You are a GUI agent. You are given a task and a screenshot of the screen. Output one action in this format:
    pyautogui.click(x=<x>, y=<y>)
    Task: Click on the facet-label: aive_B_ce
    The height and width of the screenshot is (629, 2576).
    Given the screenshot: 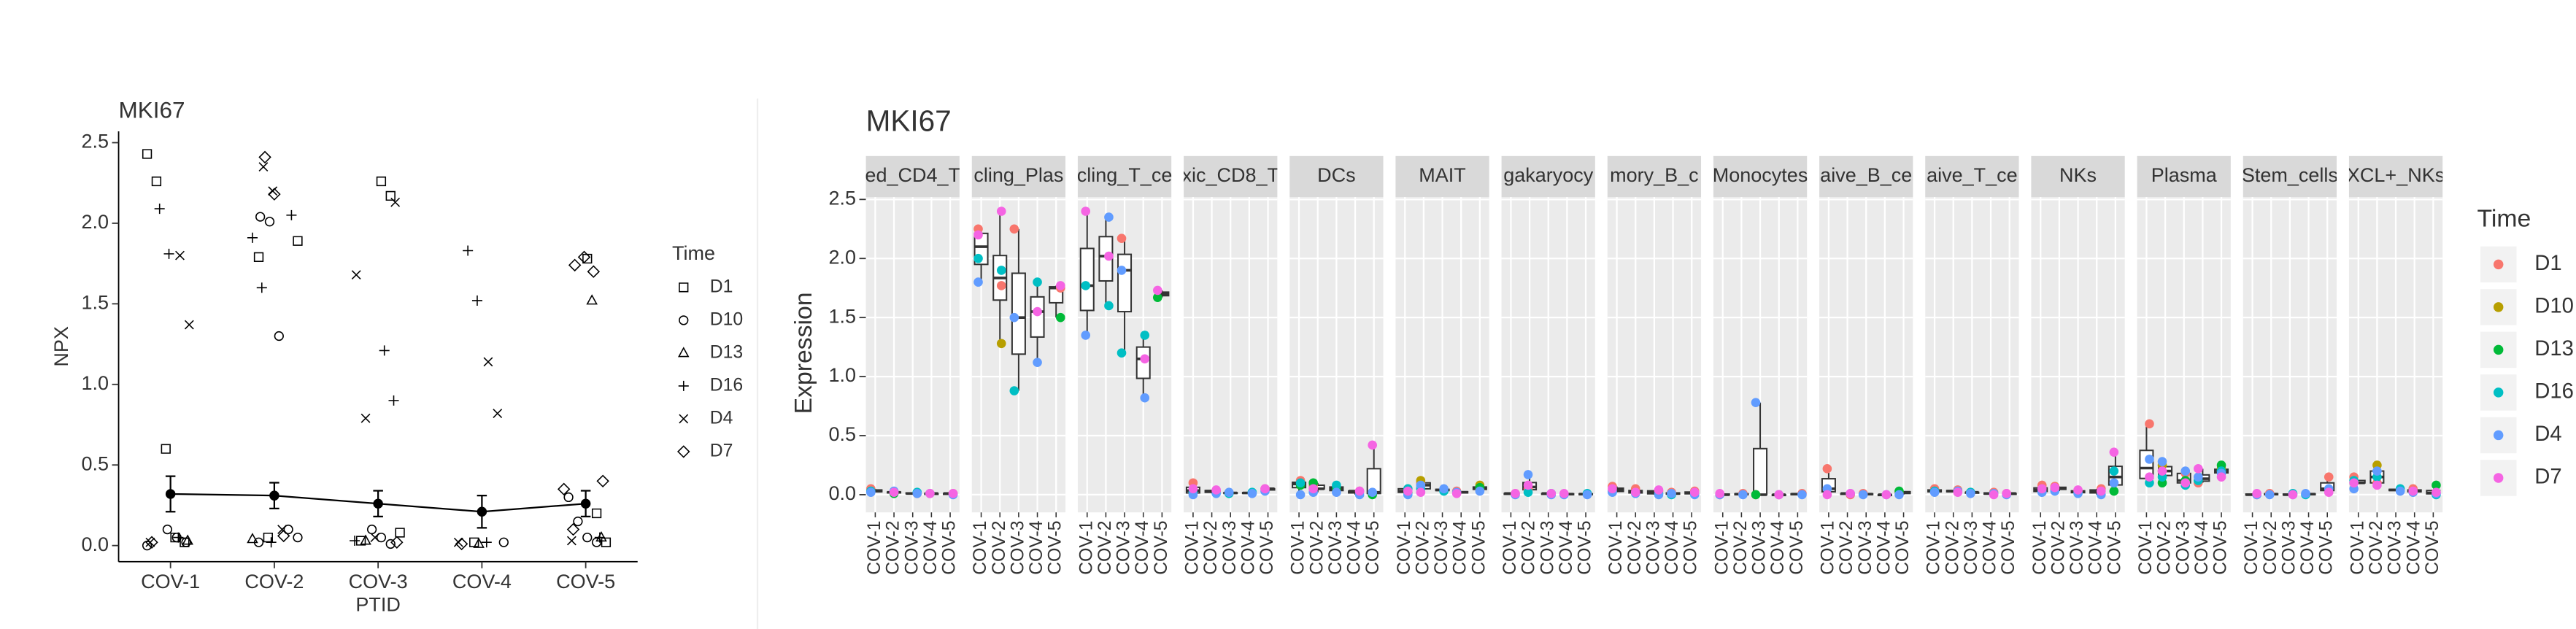 What is the action you would take?
    pyautogui.click(x=1866, y=175)
    